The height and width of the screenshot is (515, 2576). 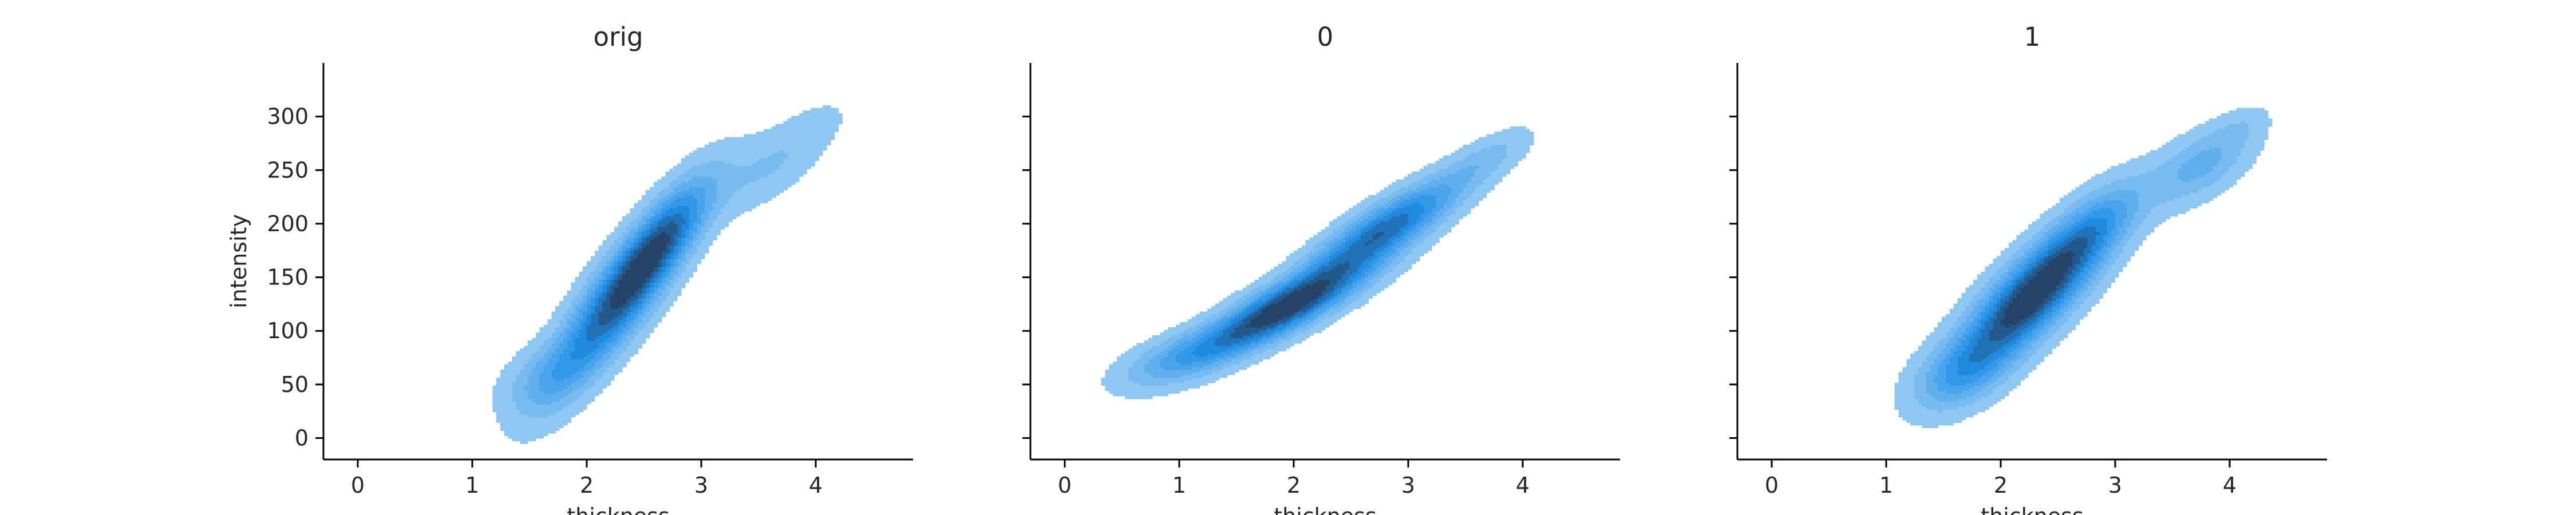 What do you see at coordinates (288, 116) in the screenshot?
I see `y-tick-label: 300` at bounding box center [288, 116].